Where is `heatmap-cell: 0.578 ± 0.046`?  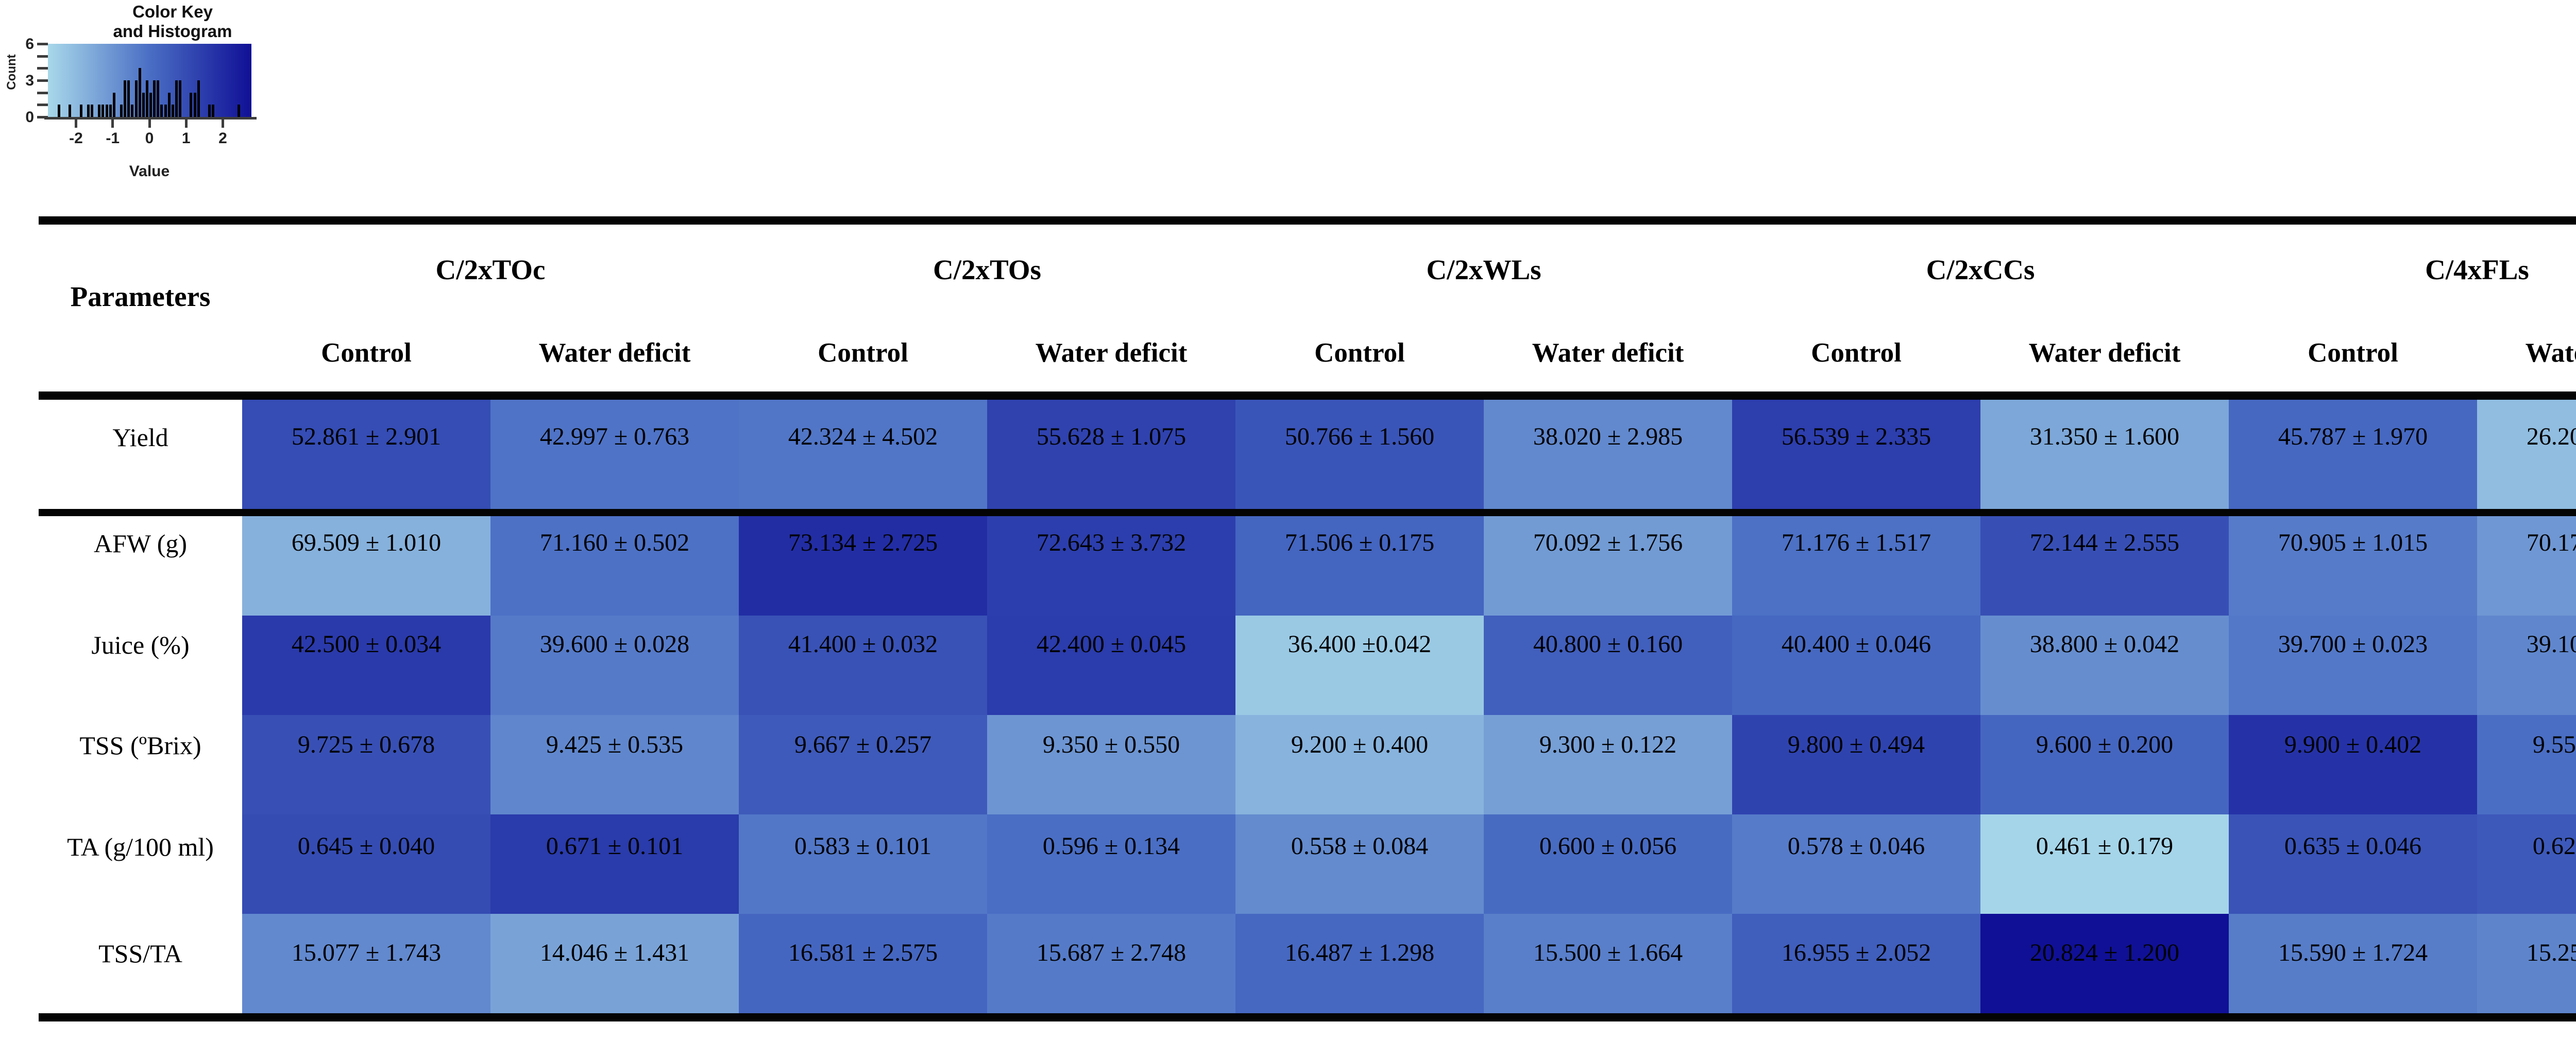 heatmap-cell: 0.578 ± 0.046 is located at coordinates (1856, 864).